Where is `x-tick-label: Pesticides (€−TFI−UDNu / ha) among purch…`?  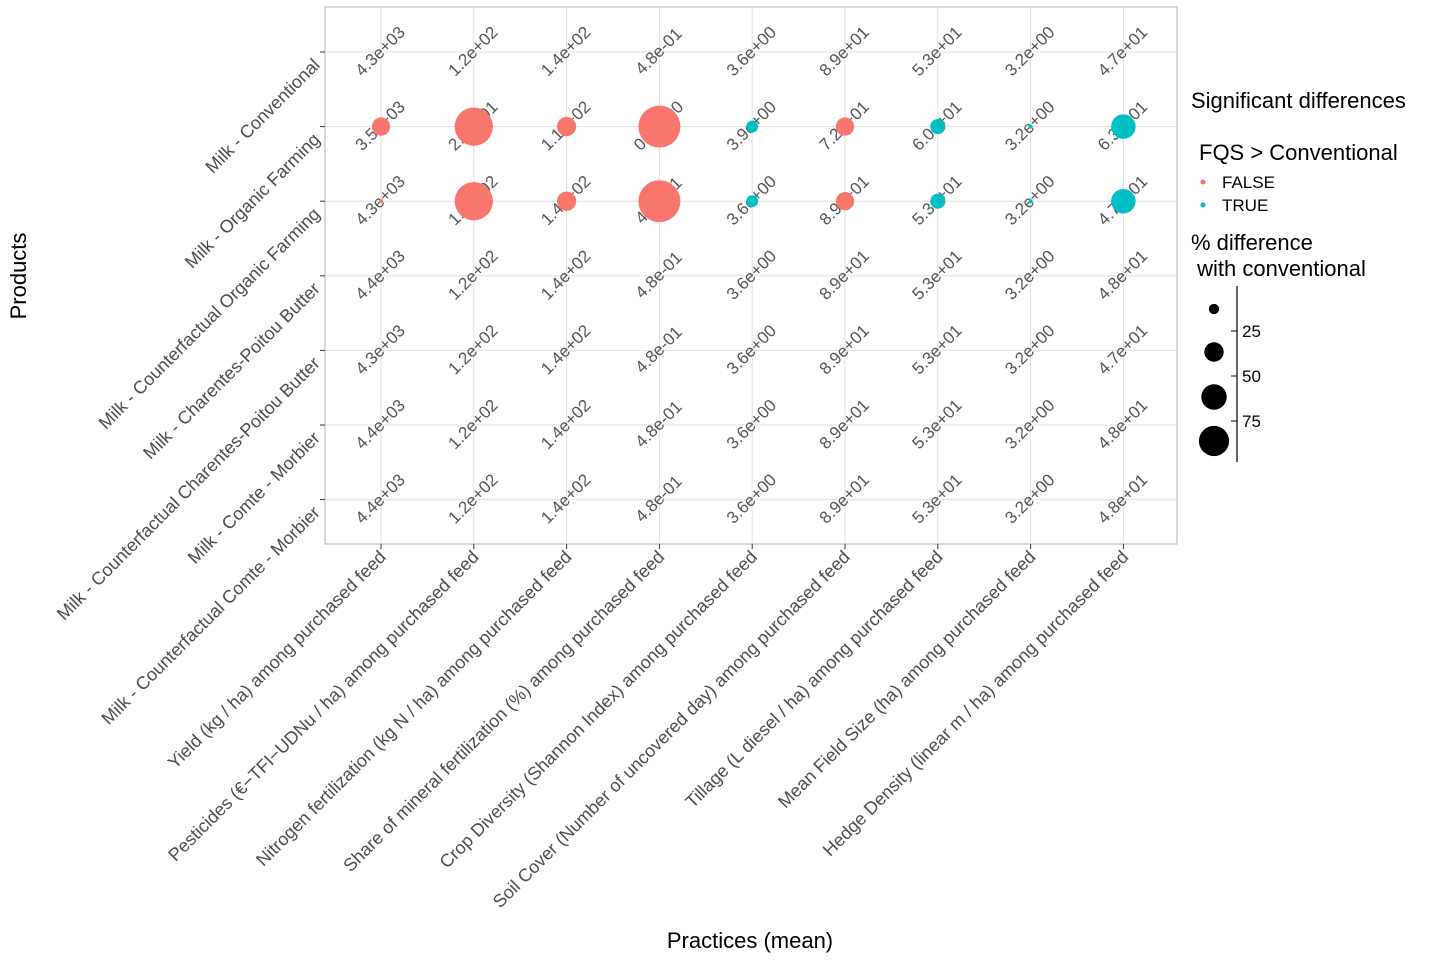
x-tick-label: Pesticides (€−TFI−UDNu / ha) among purch… is located at coordinates (323, 706).